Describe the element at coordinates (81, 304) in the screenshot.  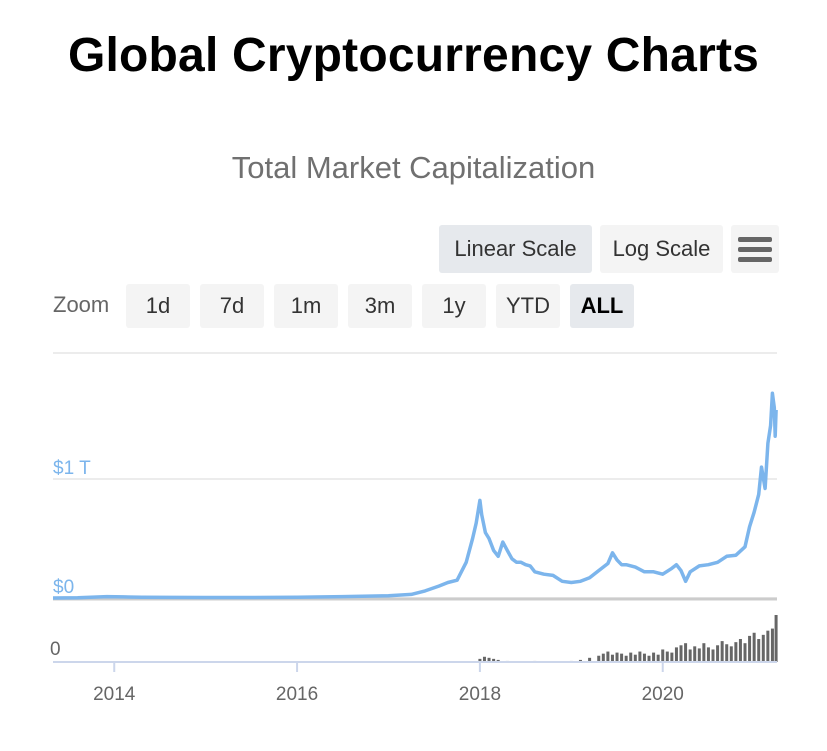
I see `zoom-label: Zoom` at that location.